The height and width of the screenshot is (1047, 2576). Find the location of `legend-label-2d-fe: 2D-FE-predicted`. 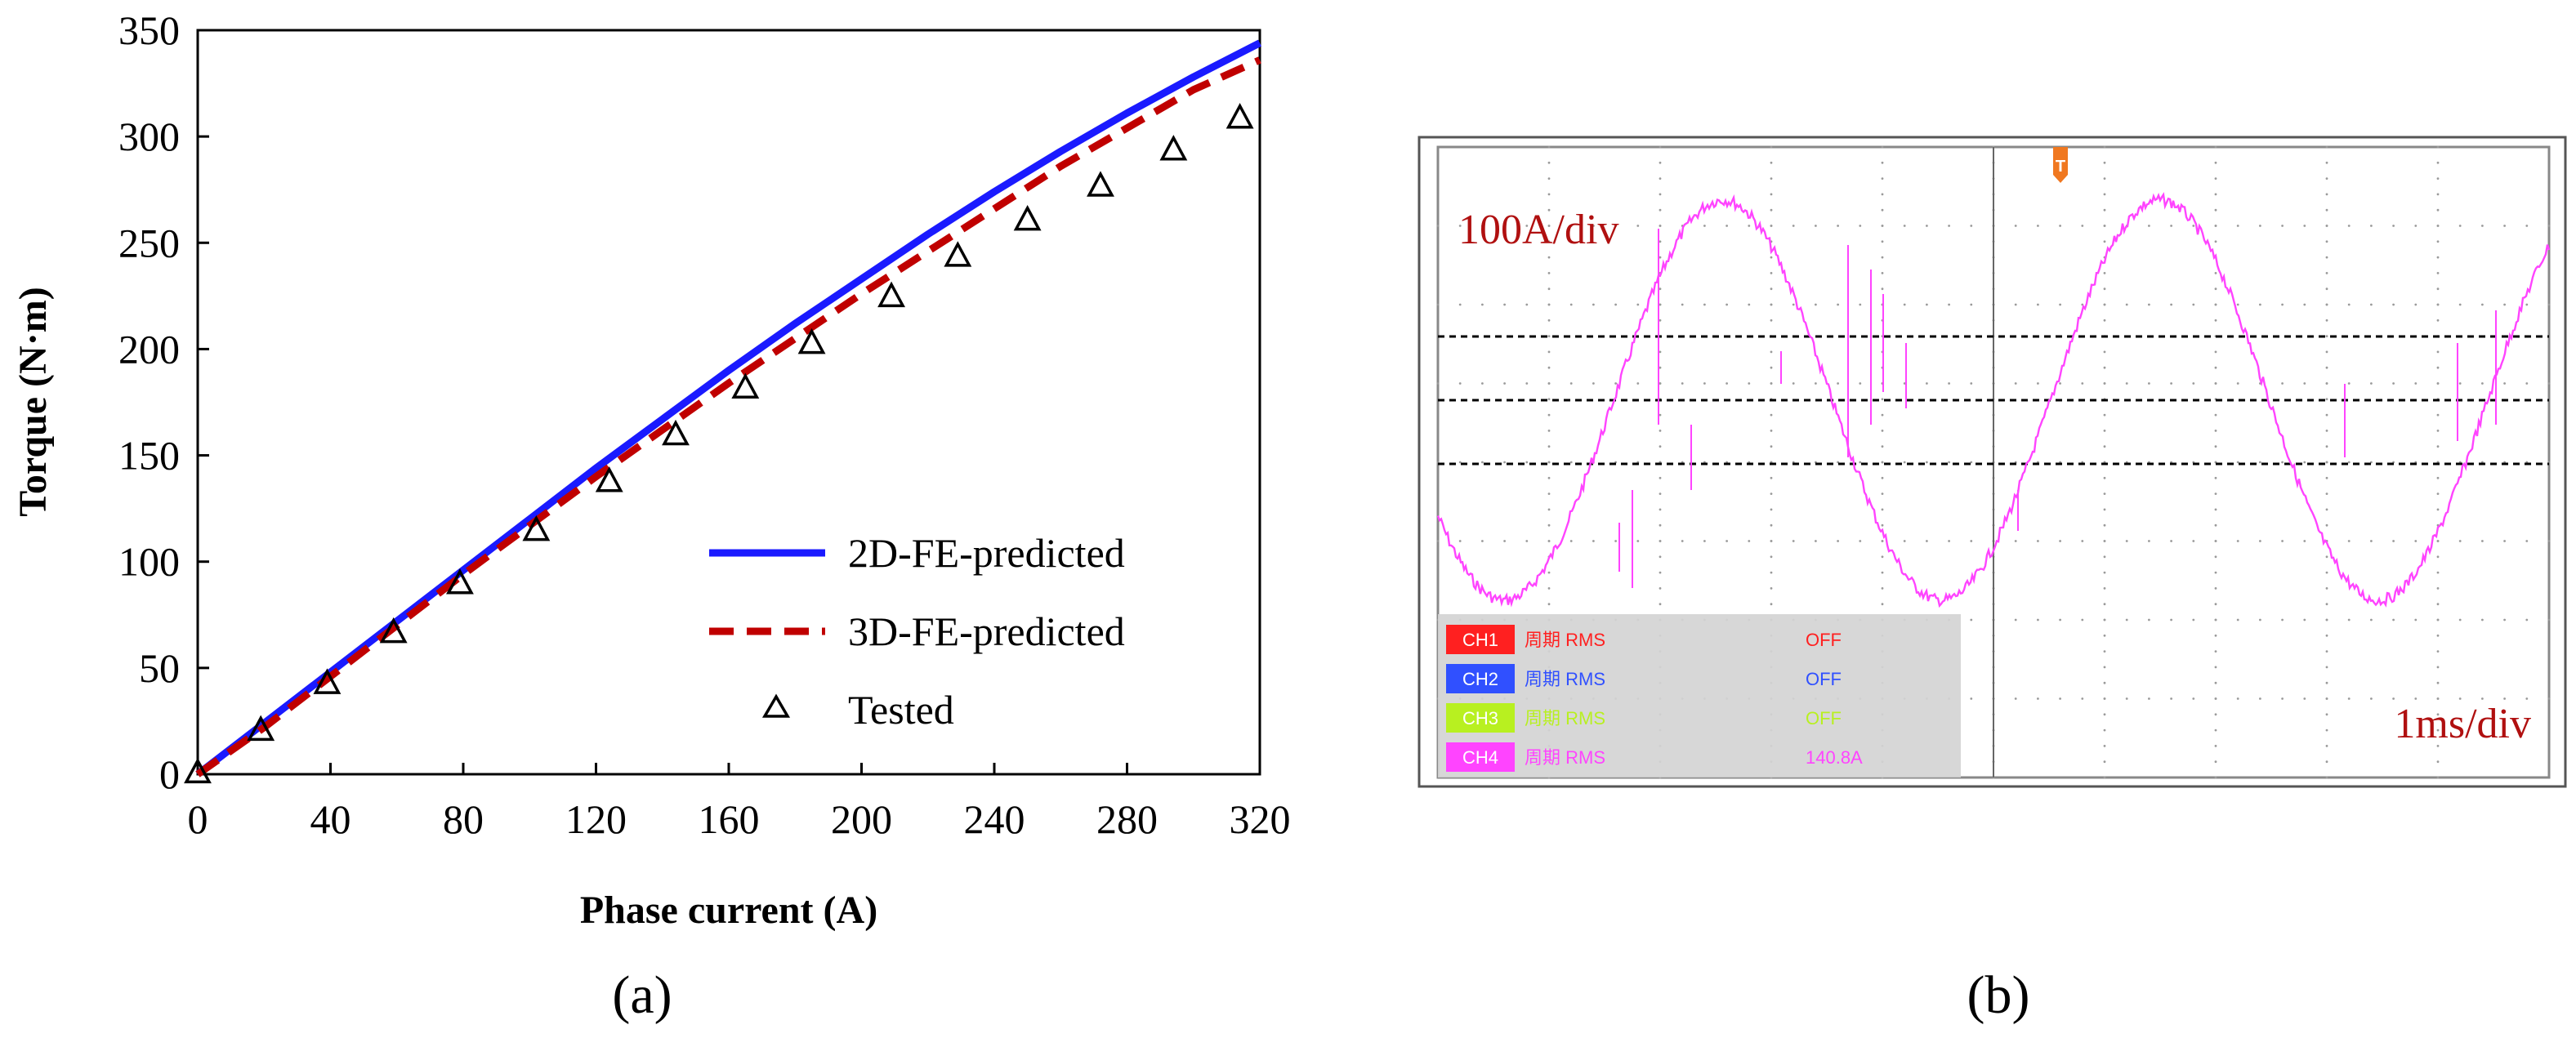

legend-label-2d-fe: 2D-FE-predicted is located at coordinates (986, 553).